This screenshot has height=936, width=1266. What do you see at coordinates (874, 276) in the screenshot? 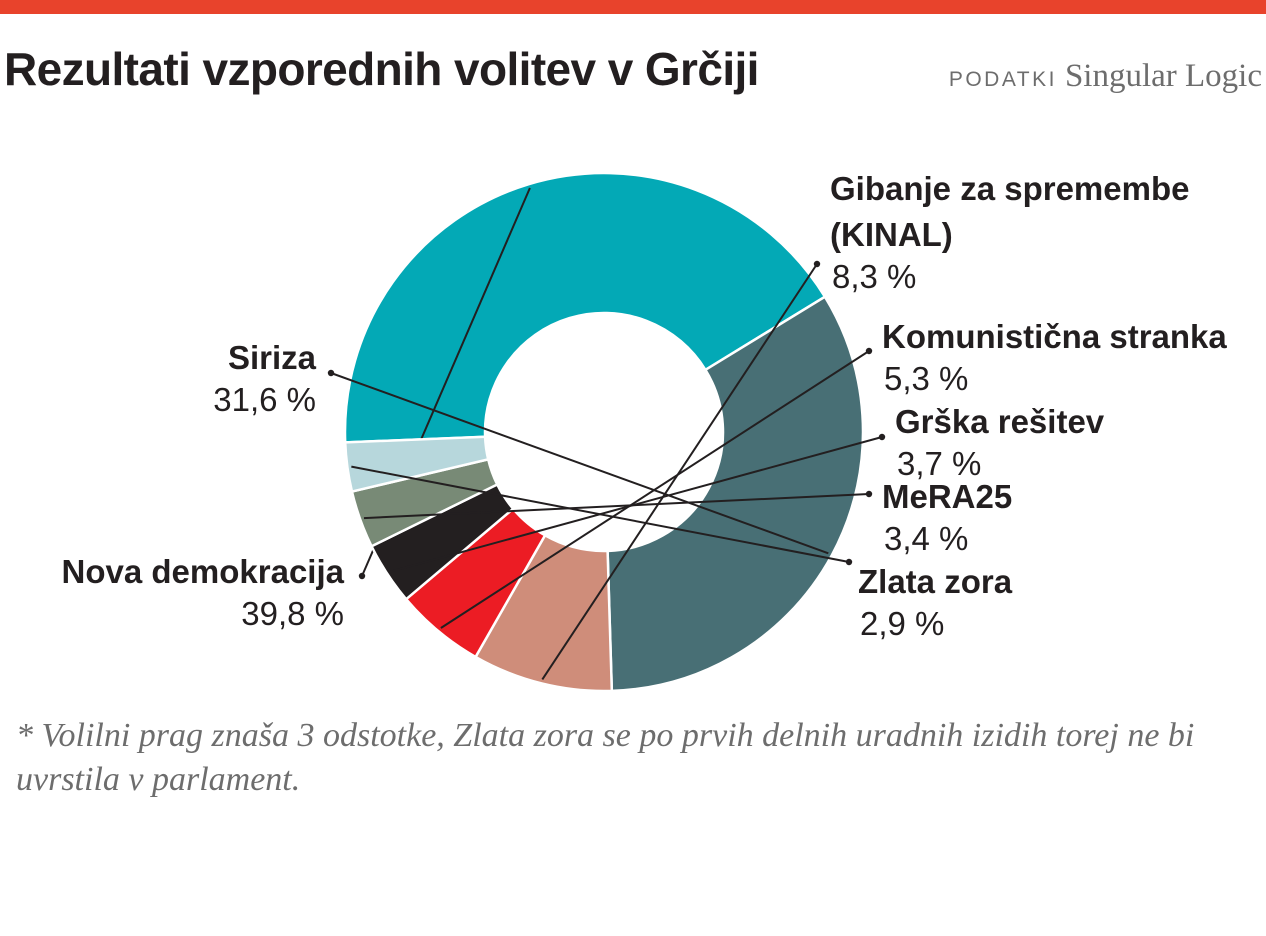
I see `slice-value-2: 8,3 %` at bounding box center [874, 276].